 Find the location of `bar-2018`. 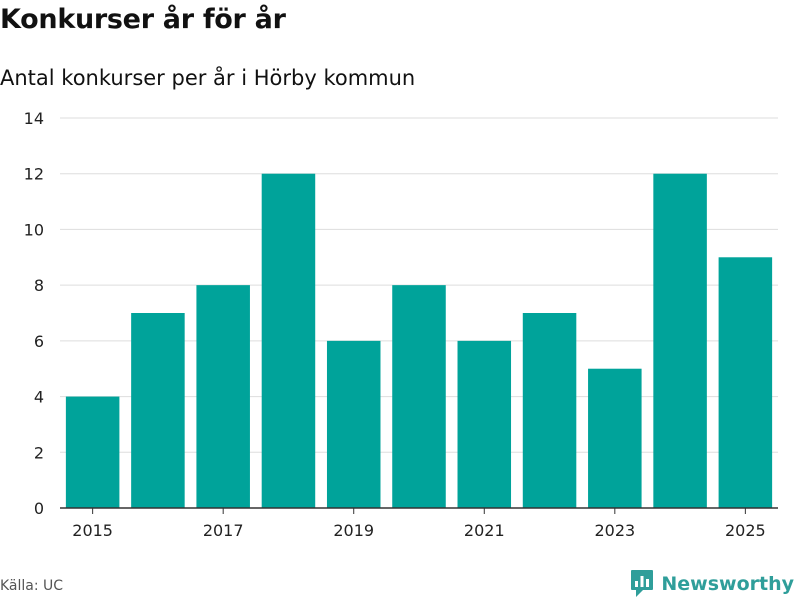

bar-2018 is located at coordinates (288, 340).